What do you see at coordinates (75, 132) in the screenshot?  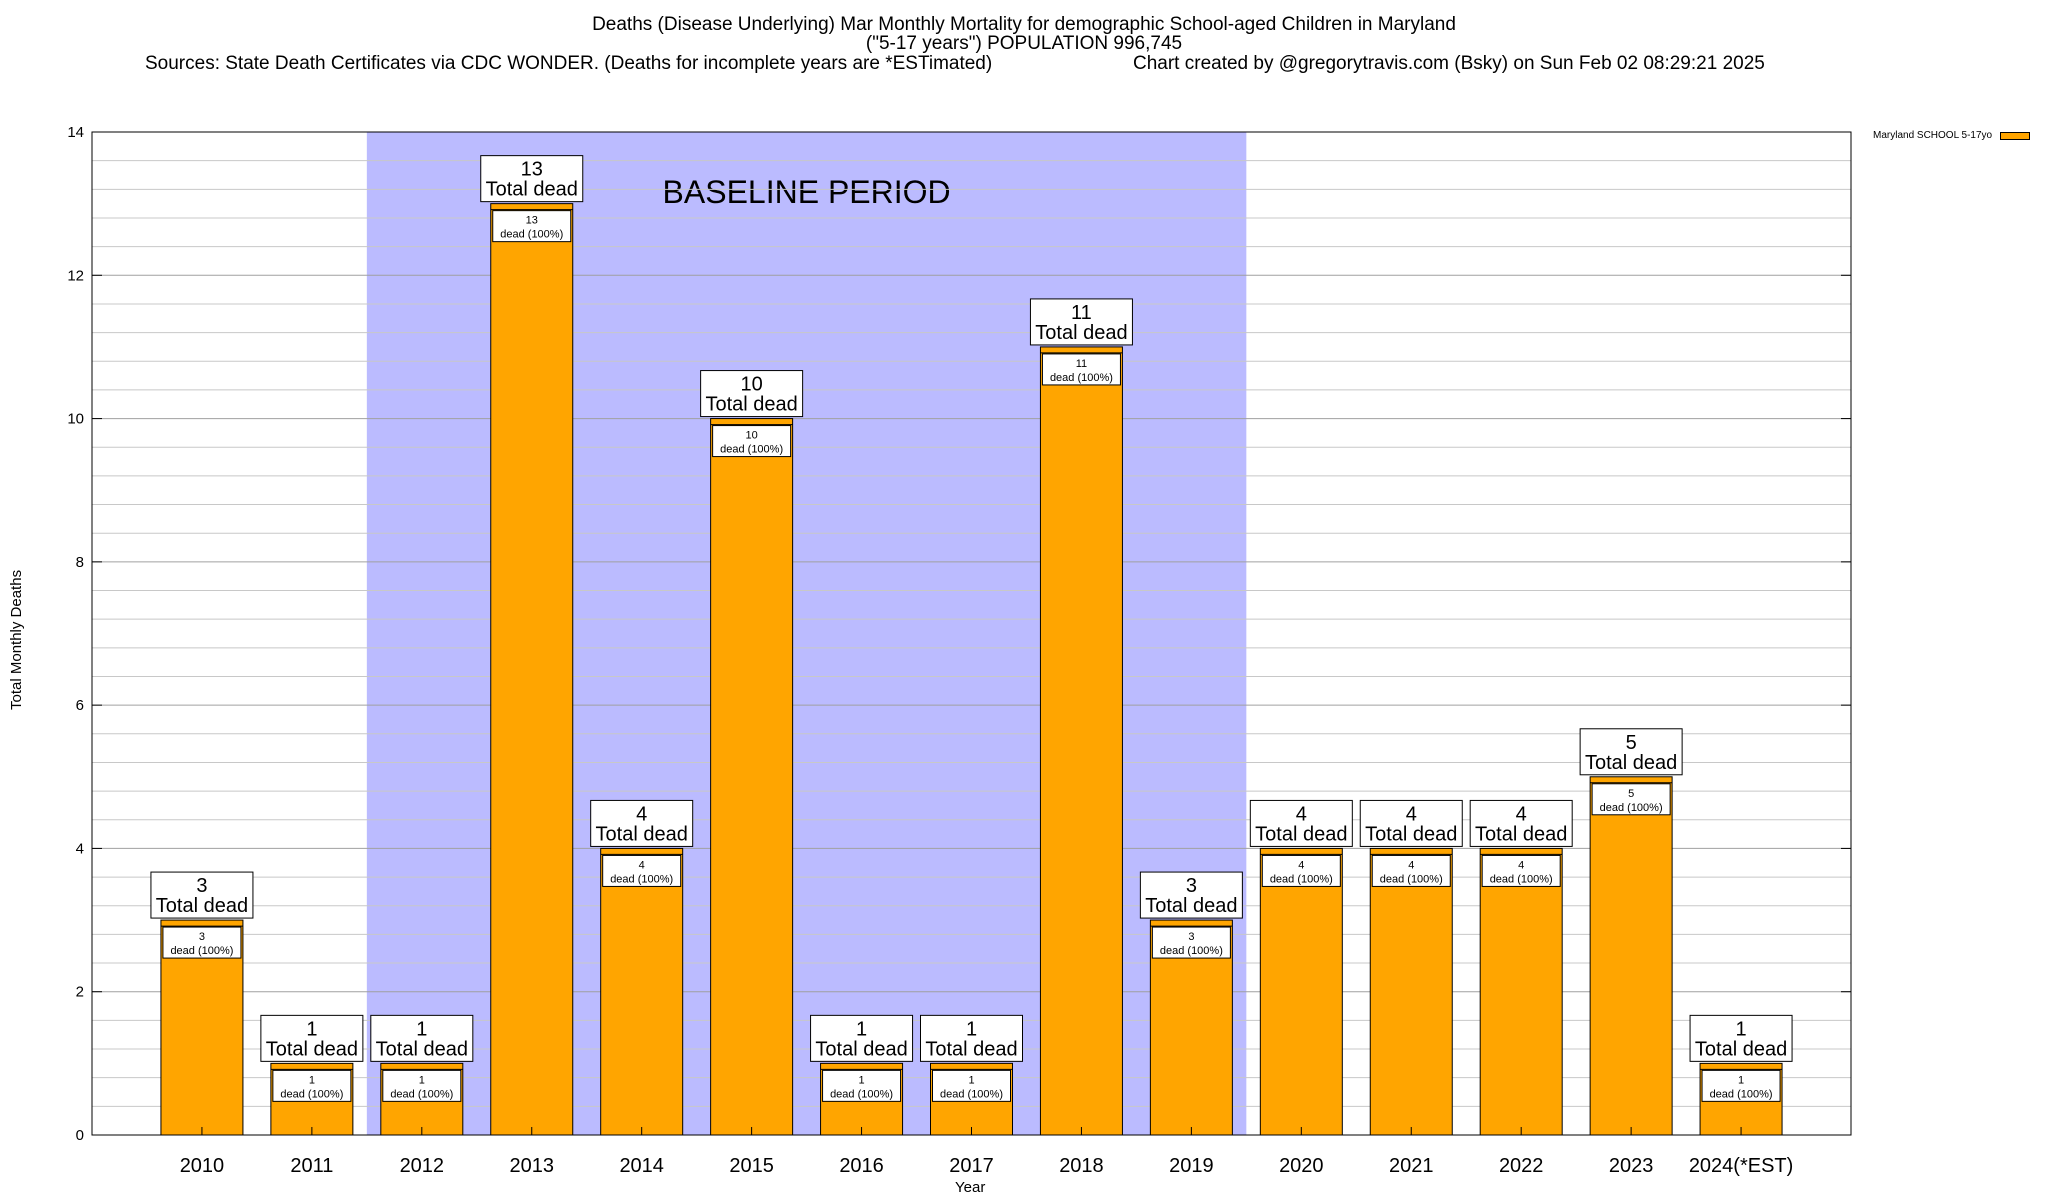 I see `y-tick-label: 14` at bounding box center [75, 132].